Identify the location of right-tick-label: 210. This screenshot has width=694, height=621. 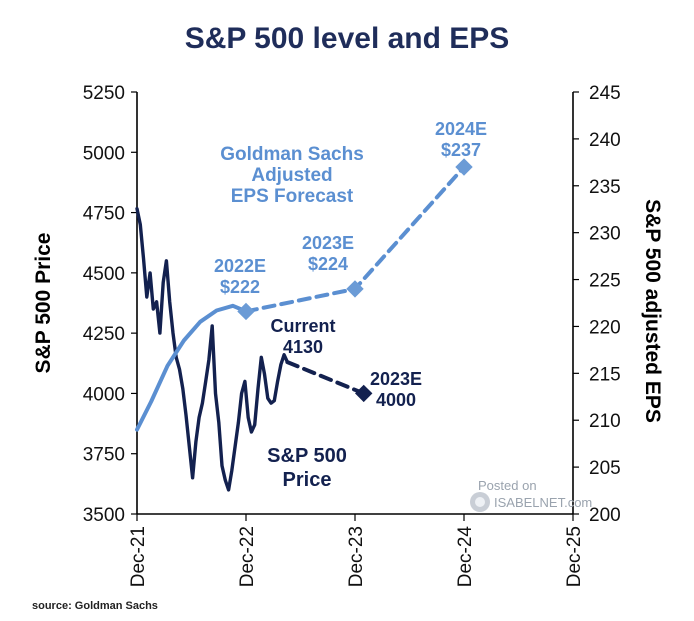
(605, 421).